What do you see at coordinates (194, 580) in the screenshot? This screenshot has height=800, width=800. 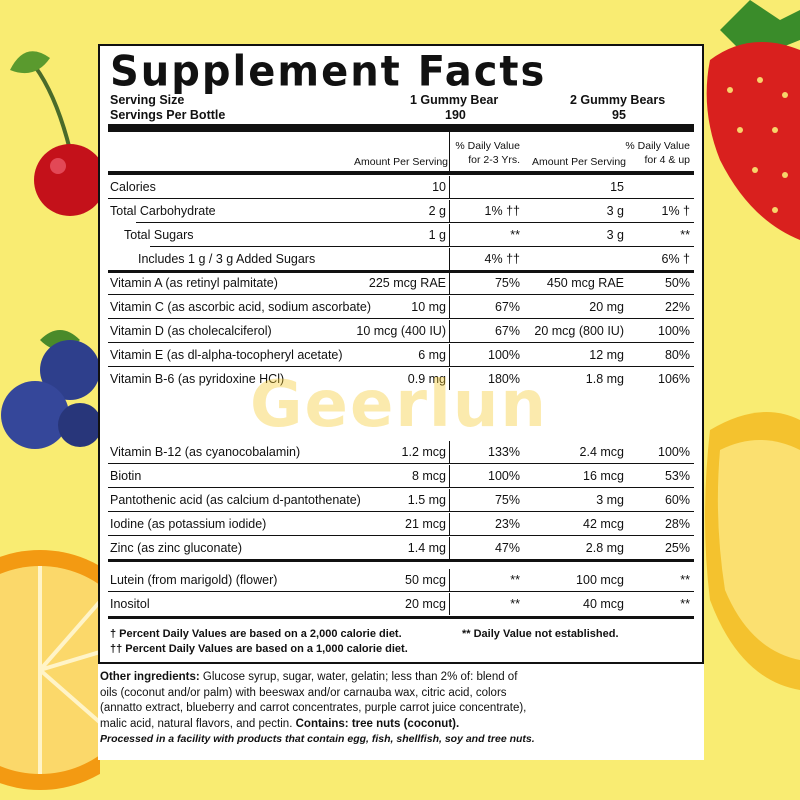 I see `nutrient-name: Lutein (from marigold) (flower)` at bounding box center [194, 580].